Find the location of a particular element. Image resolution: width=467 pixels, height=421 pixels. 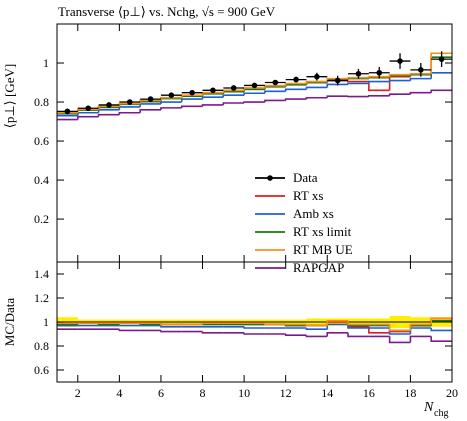

legend-label: RT MB UE is located at coordinates (323, 249).